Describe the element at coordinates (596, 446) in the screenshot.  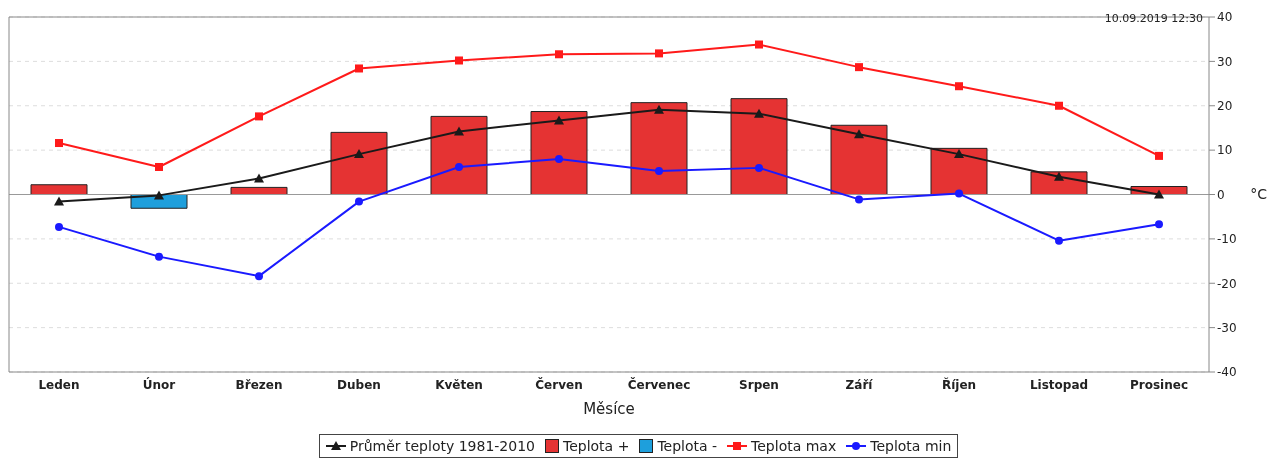
I see `legend-label: Teplota +` at that location.